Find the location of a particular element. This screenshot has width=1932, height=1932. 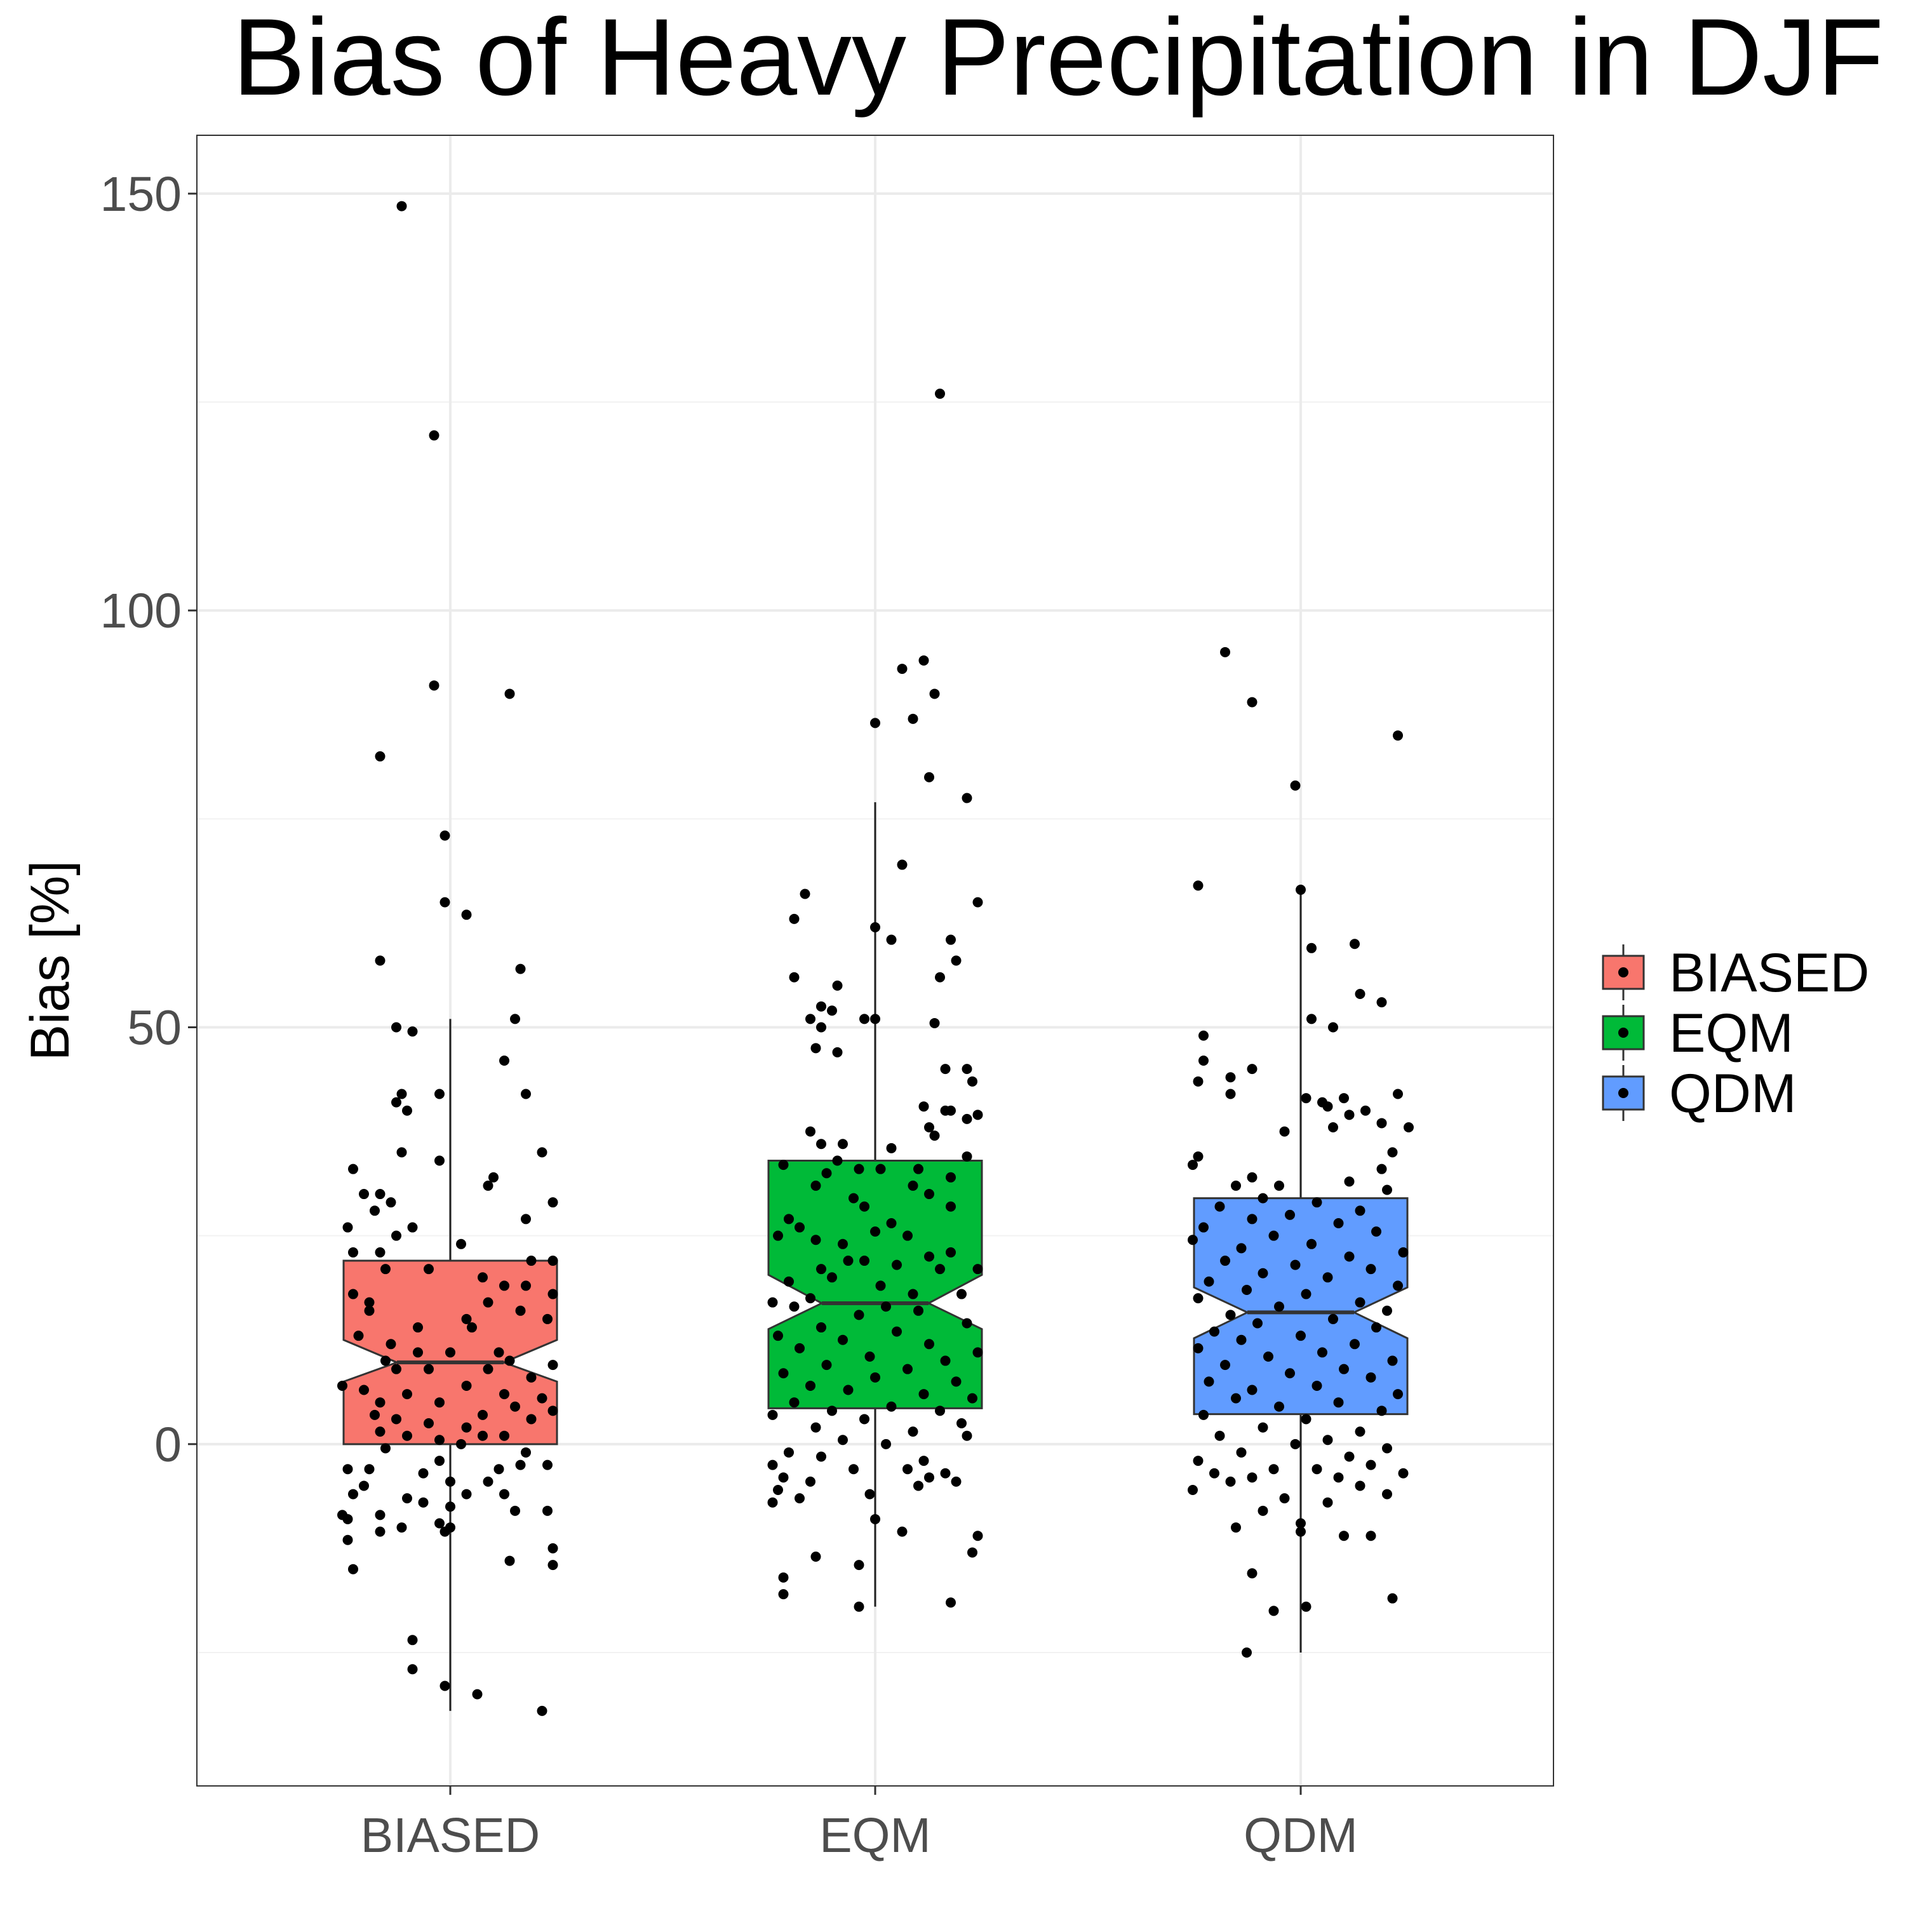

x-tick-label: EQM is located at coordinates (874, 1835).